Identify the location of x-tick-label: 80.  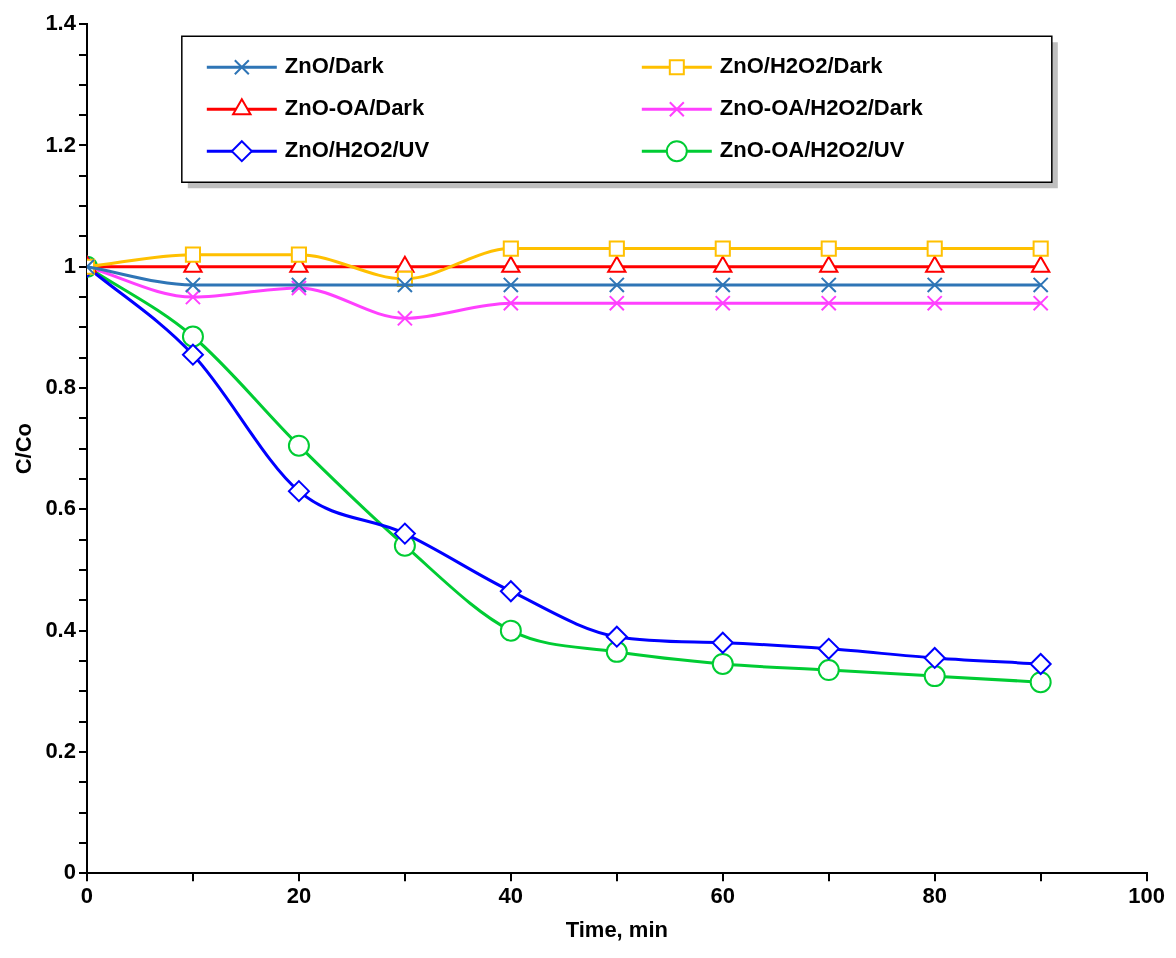
(934, 896).